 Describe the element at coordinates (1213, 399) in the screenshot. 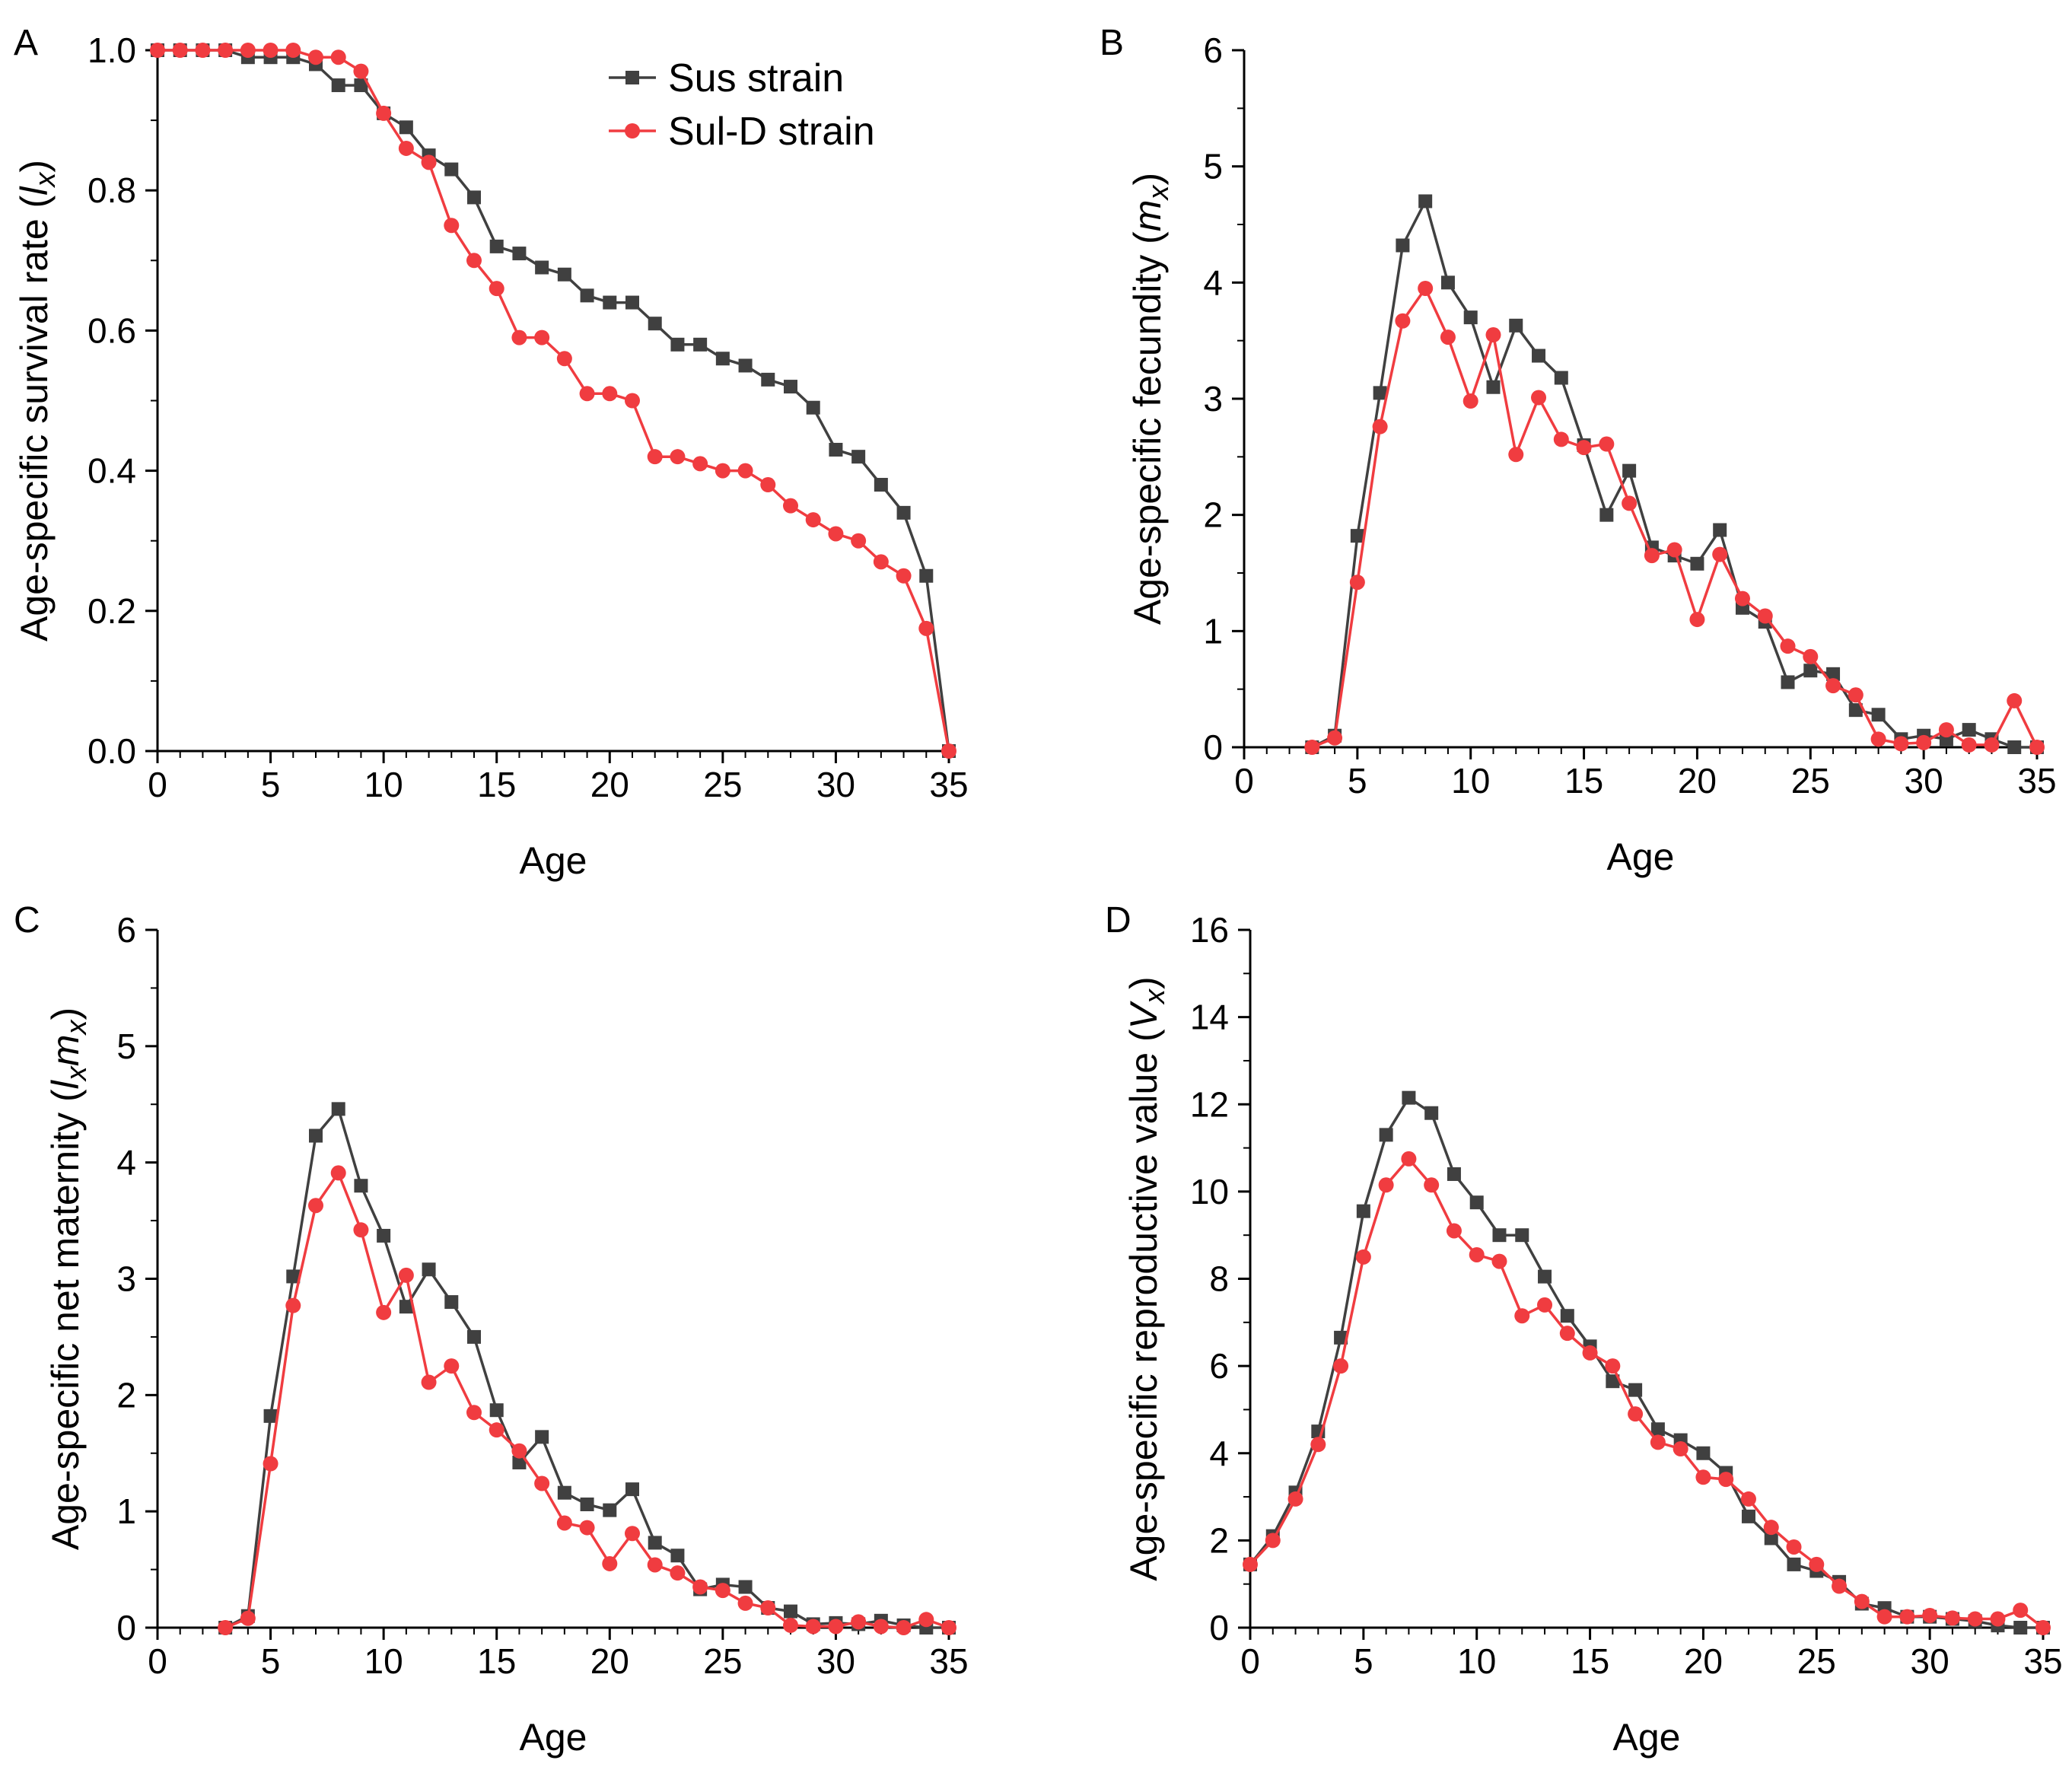

I see `y-tick-label: 3` at that location.